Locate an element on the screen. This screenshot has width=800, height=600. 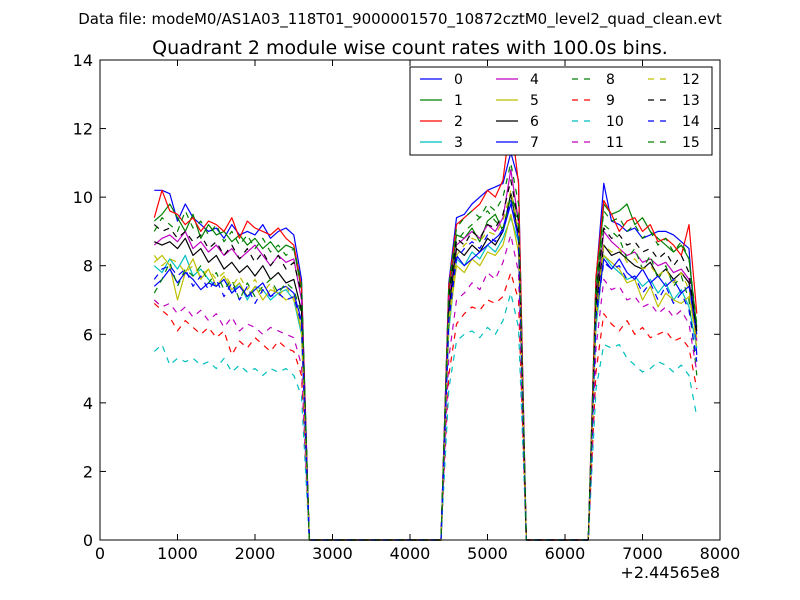
y-tick-label: 10 is located at coordinates (83, 197).